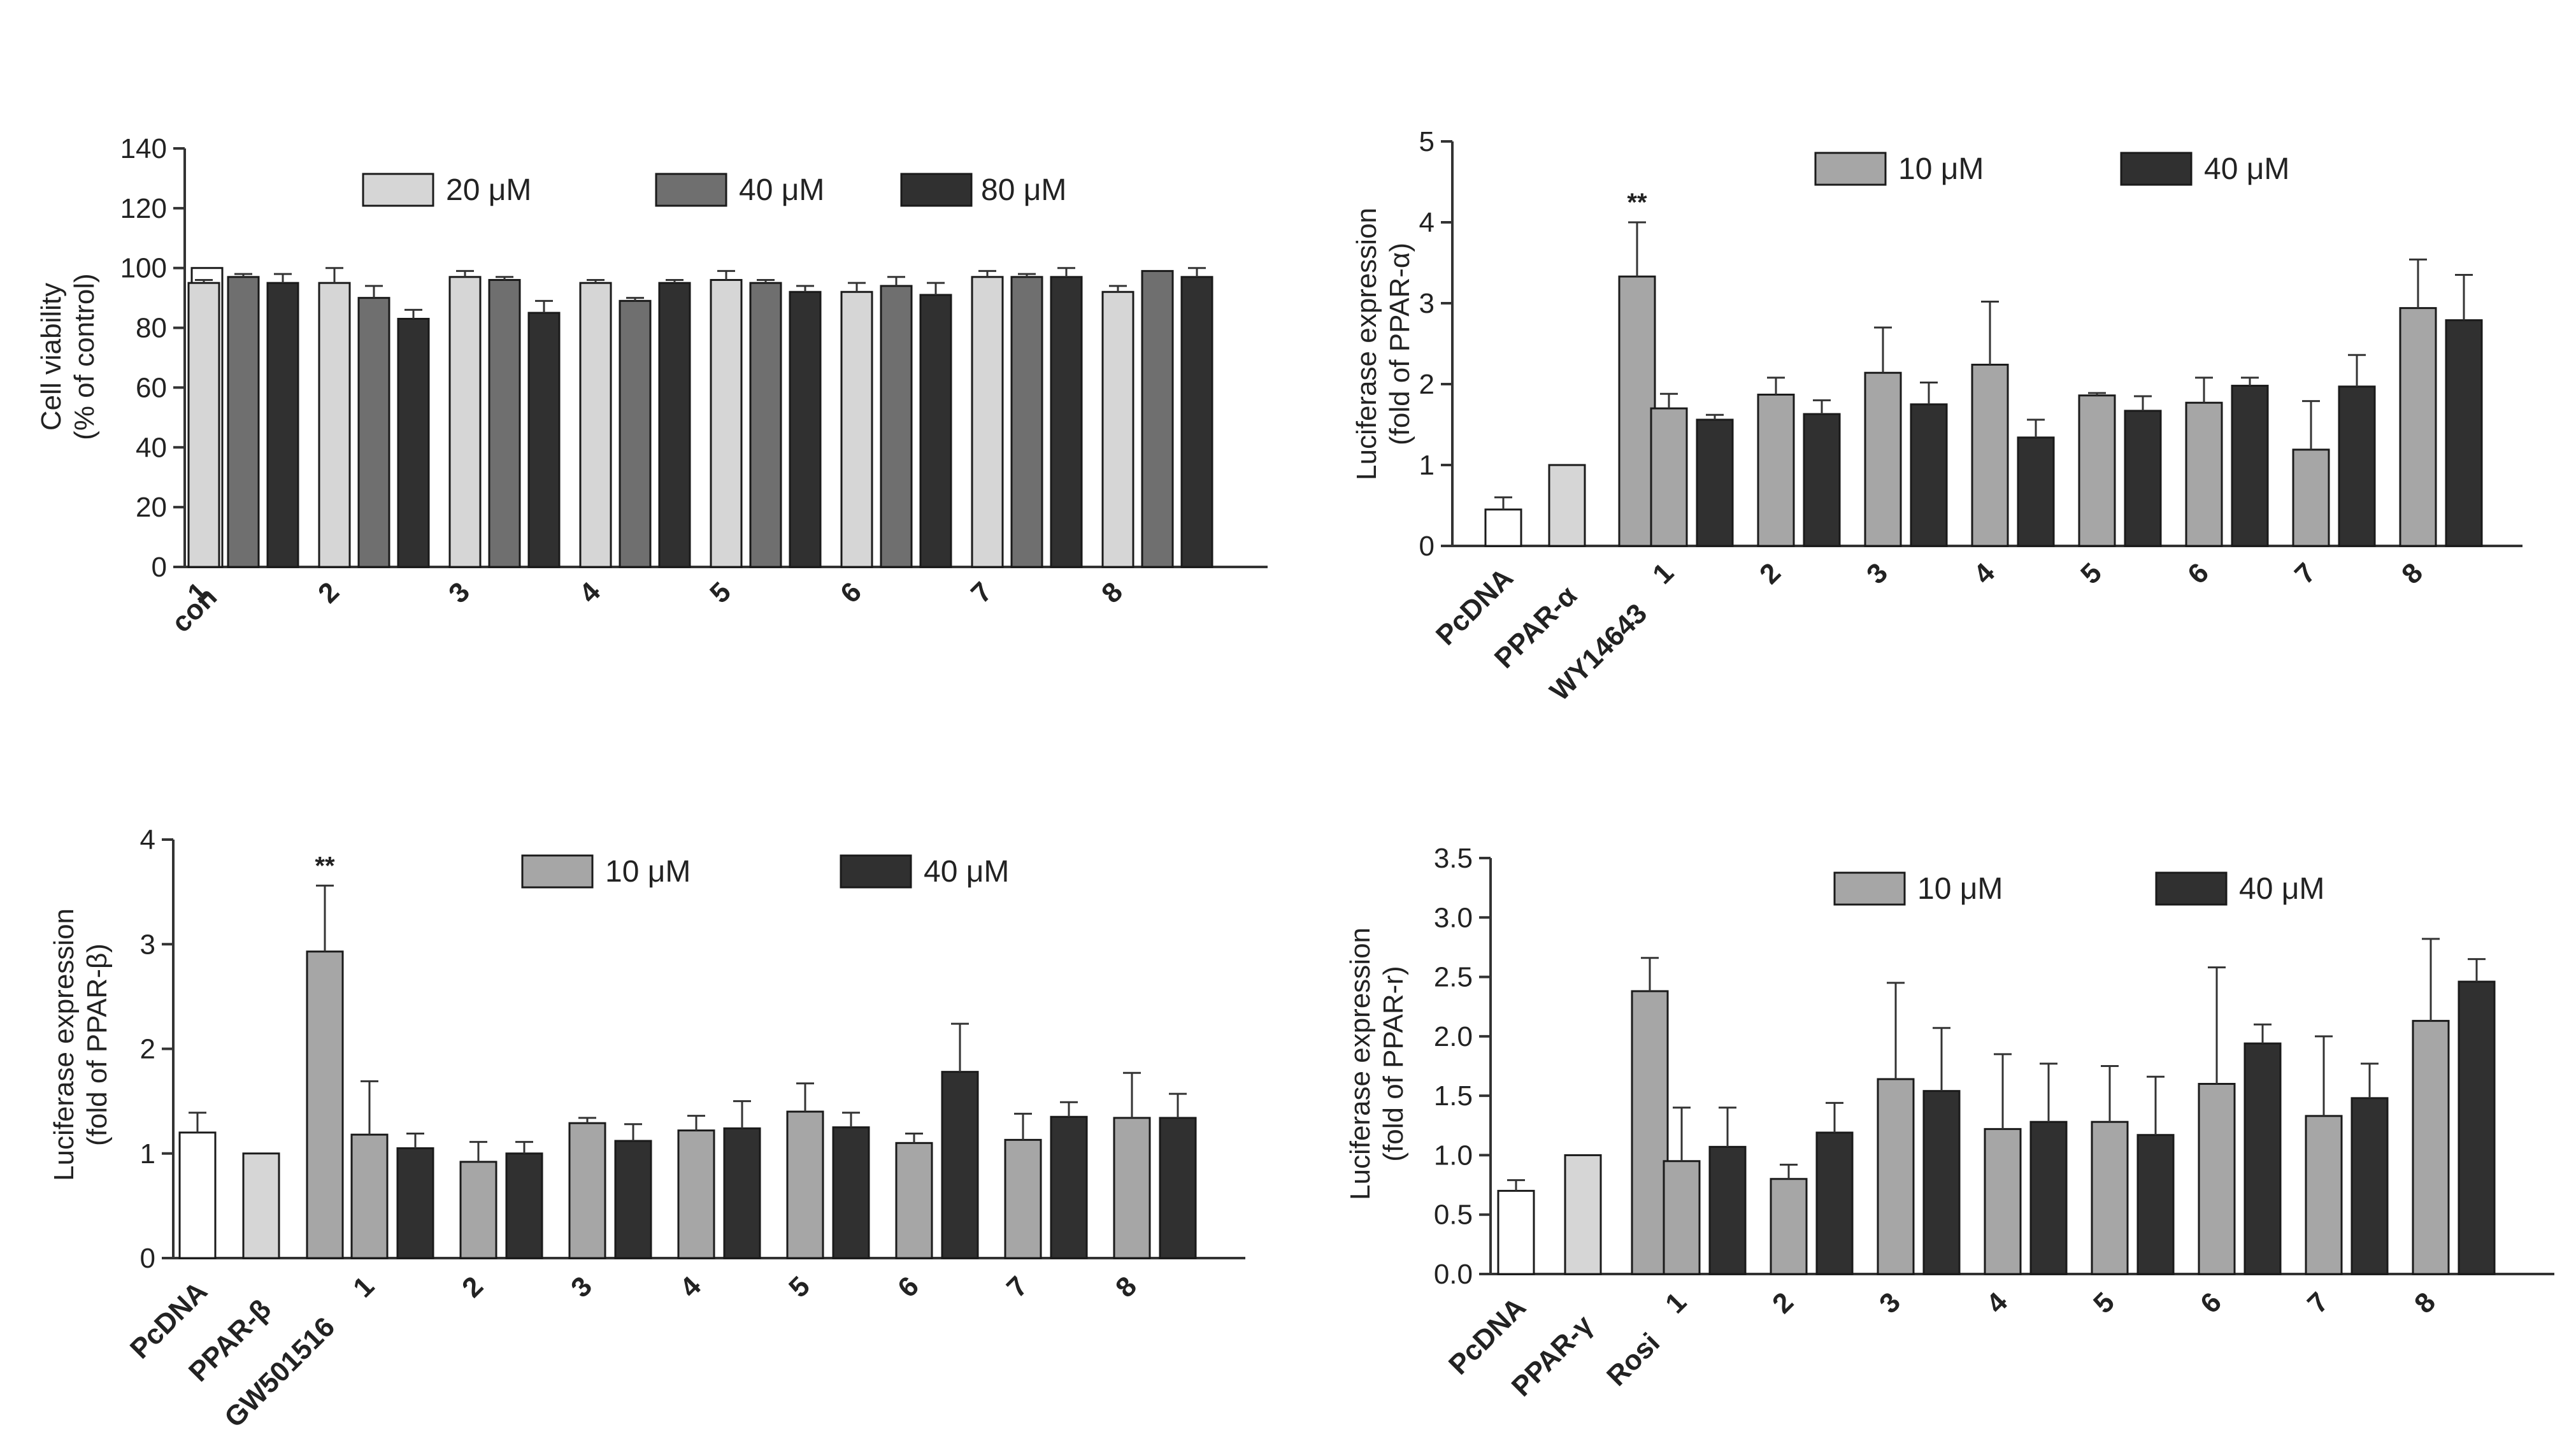 This screenshot has width=2576, height=1432. Describe the element at coordinates (1453, 858) in the screenshot. I see `y-tick-label: 3.5` at that location.